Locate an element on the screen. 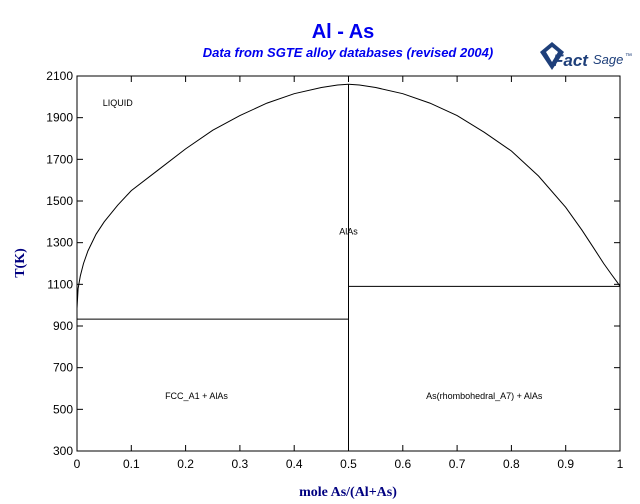 This screenshot has width=640, height=504. x-tick-label: 0.4 is located at coordinates (294, 464).